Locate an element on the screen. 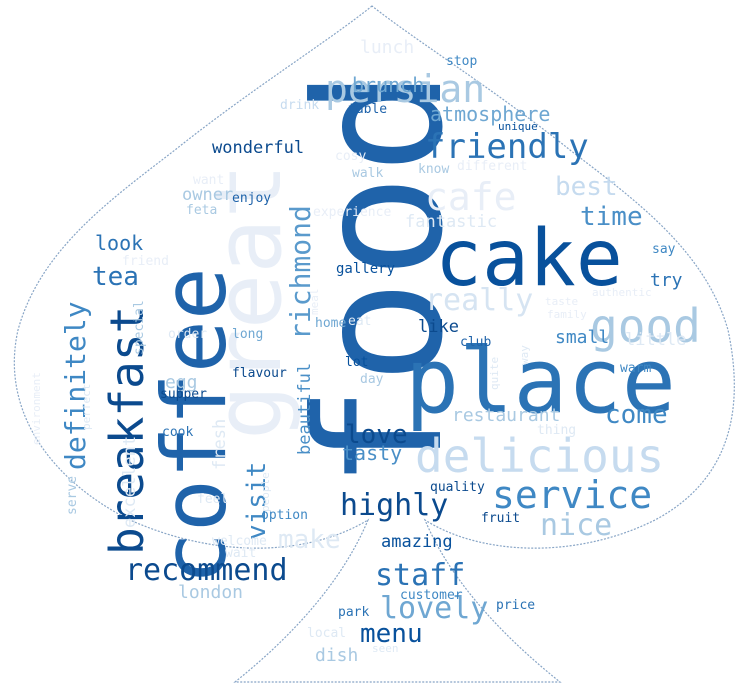 The image size is (745, 689). cloud-word-unique: unique is located at coordinates (518, 126).